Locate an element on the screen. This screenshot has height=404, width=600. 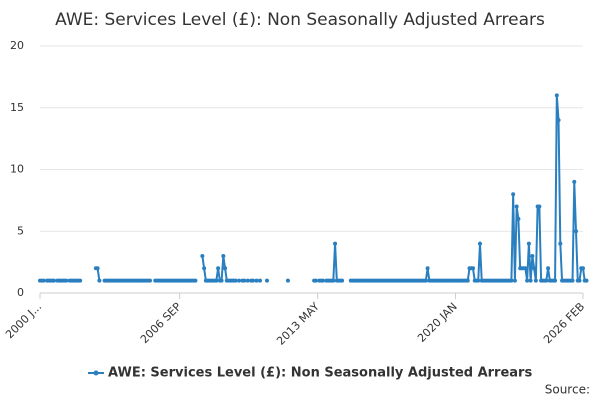
y-tick-label: 20 is located at coordinates (17, 45).